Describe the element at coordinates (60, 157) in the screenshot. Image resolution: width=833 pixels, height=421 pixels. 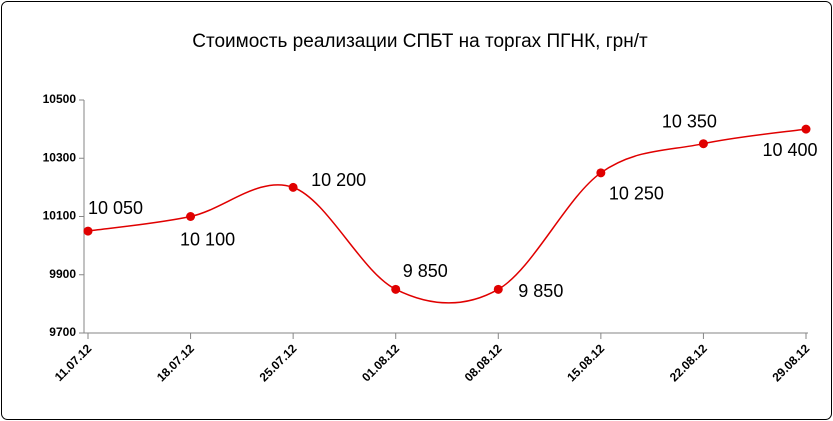
I see `y-tick-label: 10300` at that location.